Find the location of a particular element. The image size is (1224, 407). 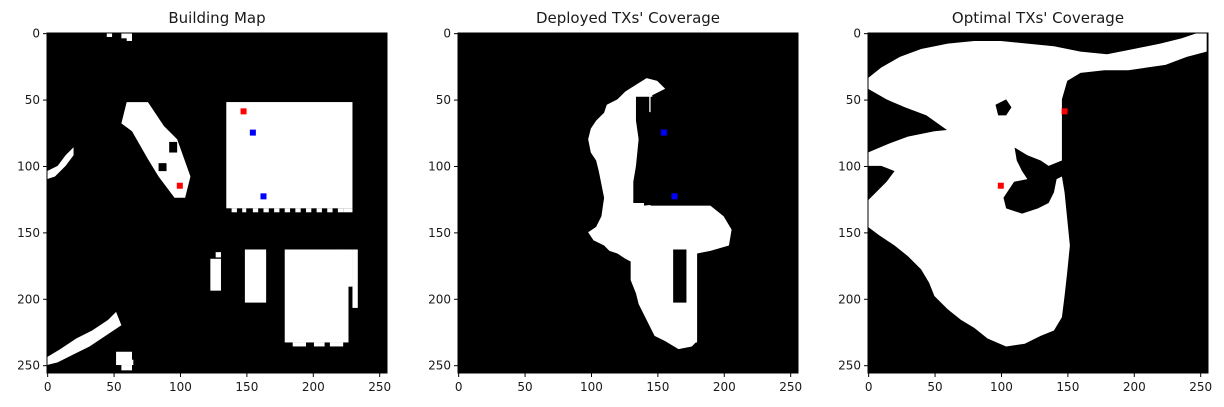

panel-title: Deployed TXs' Coverage is located at coordinates (628, 18).